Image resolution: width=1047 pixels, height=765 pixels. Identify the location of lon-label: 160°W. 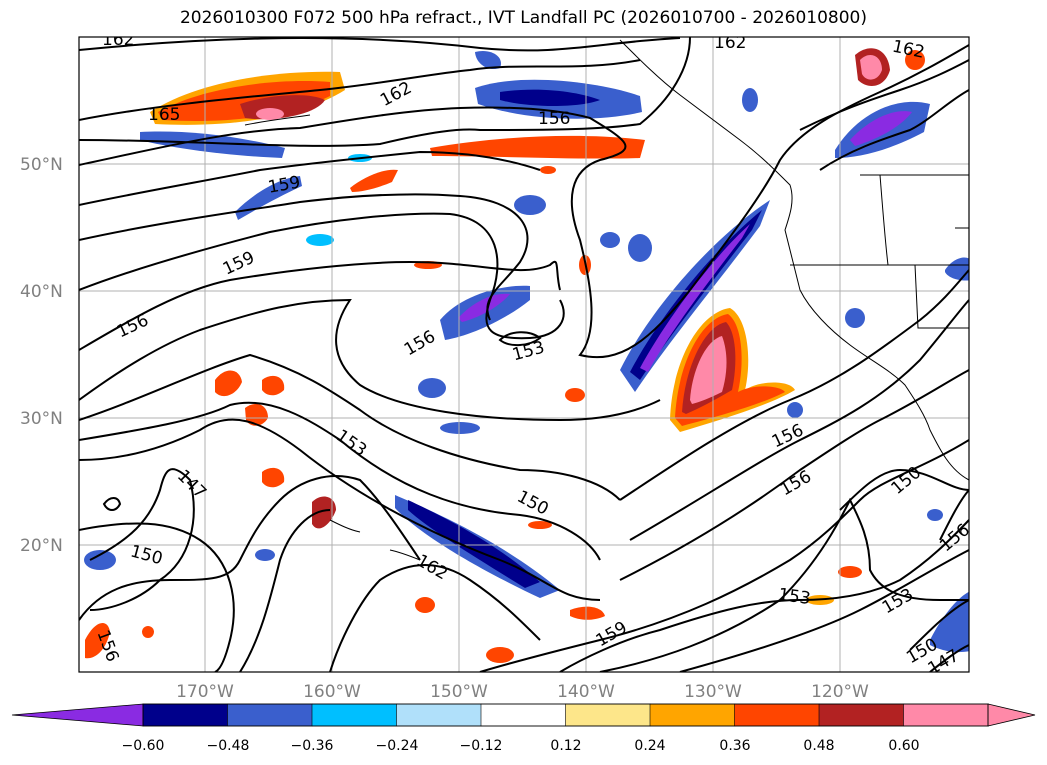
(332, 692).